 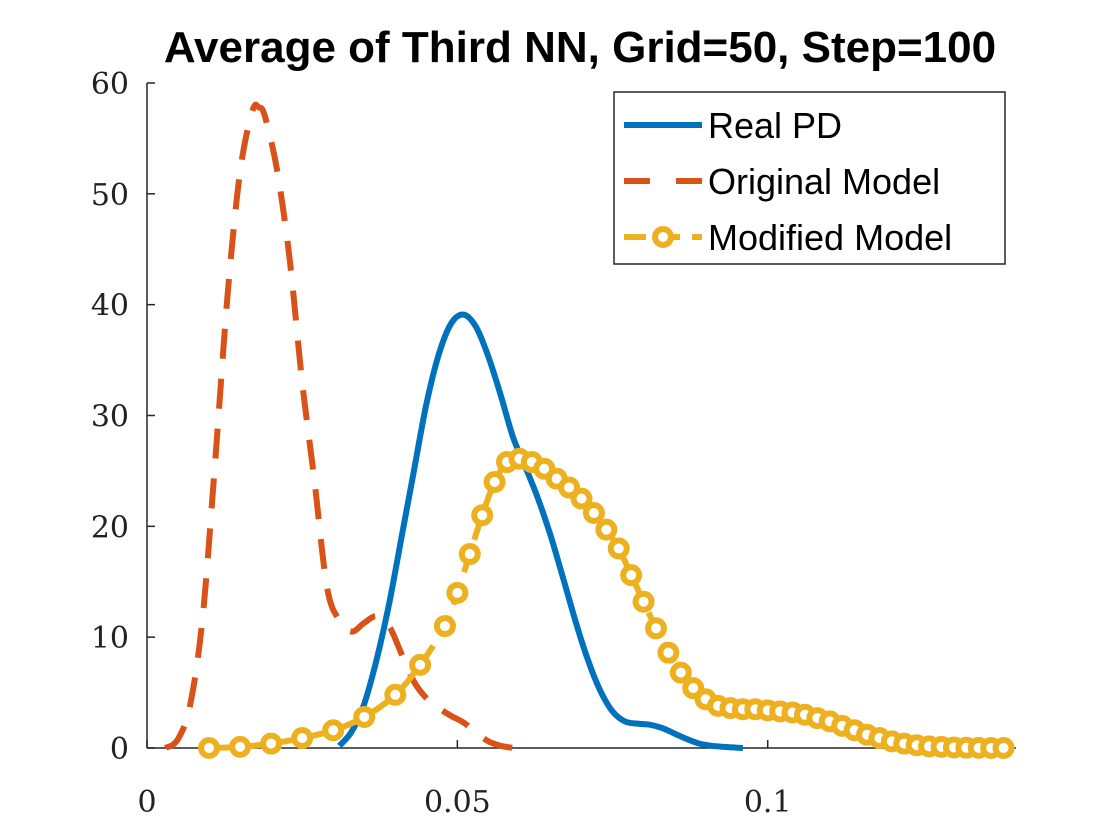 I want to click on y-tick-label: 10, so click(x=110, y=638).